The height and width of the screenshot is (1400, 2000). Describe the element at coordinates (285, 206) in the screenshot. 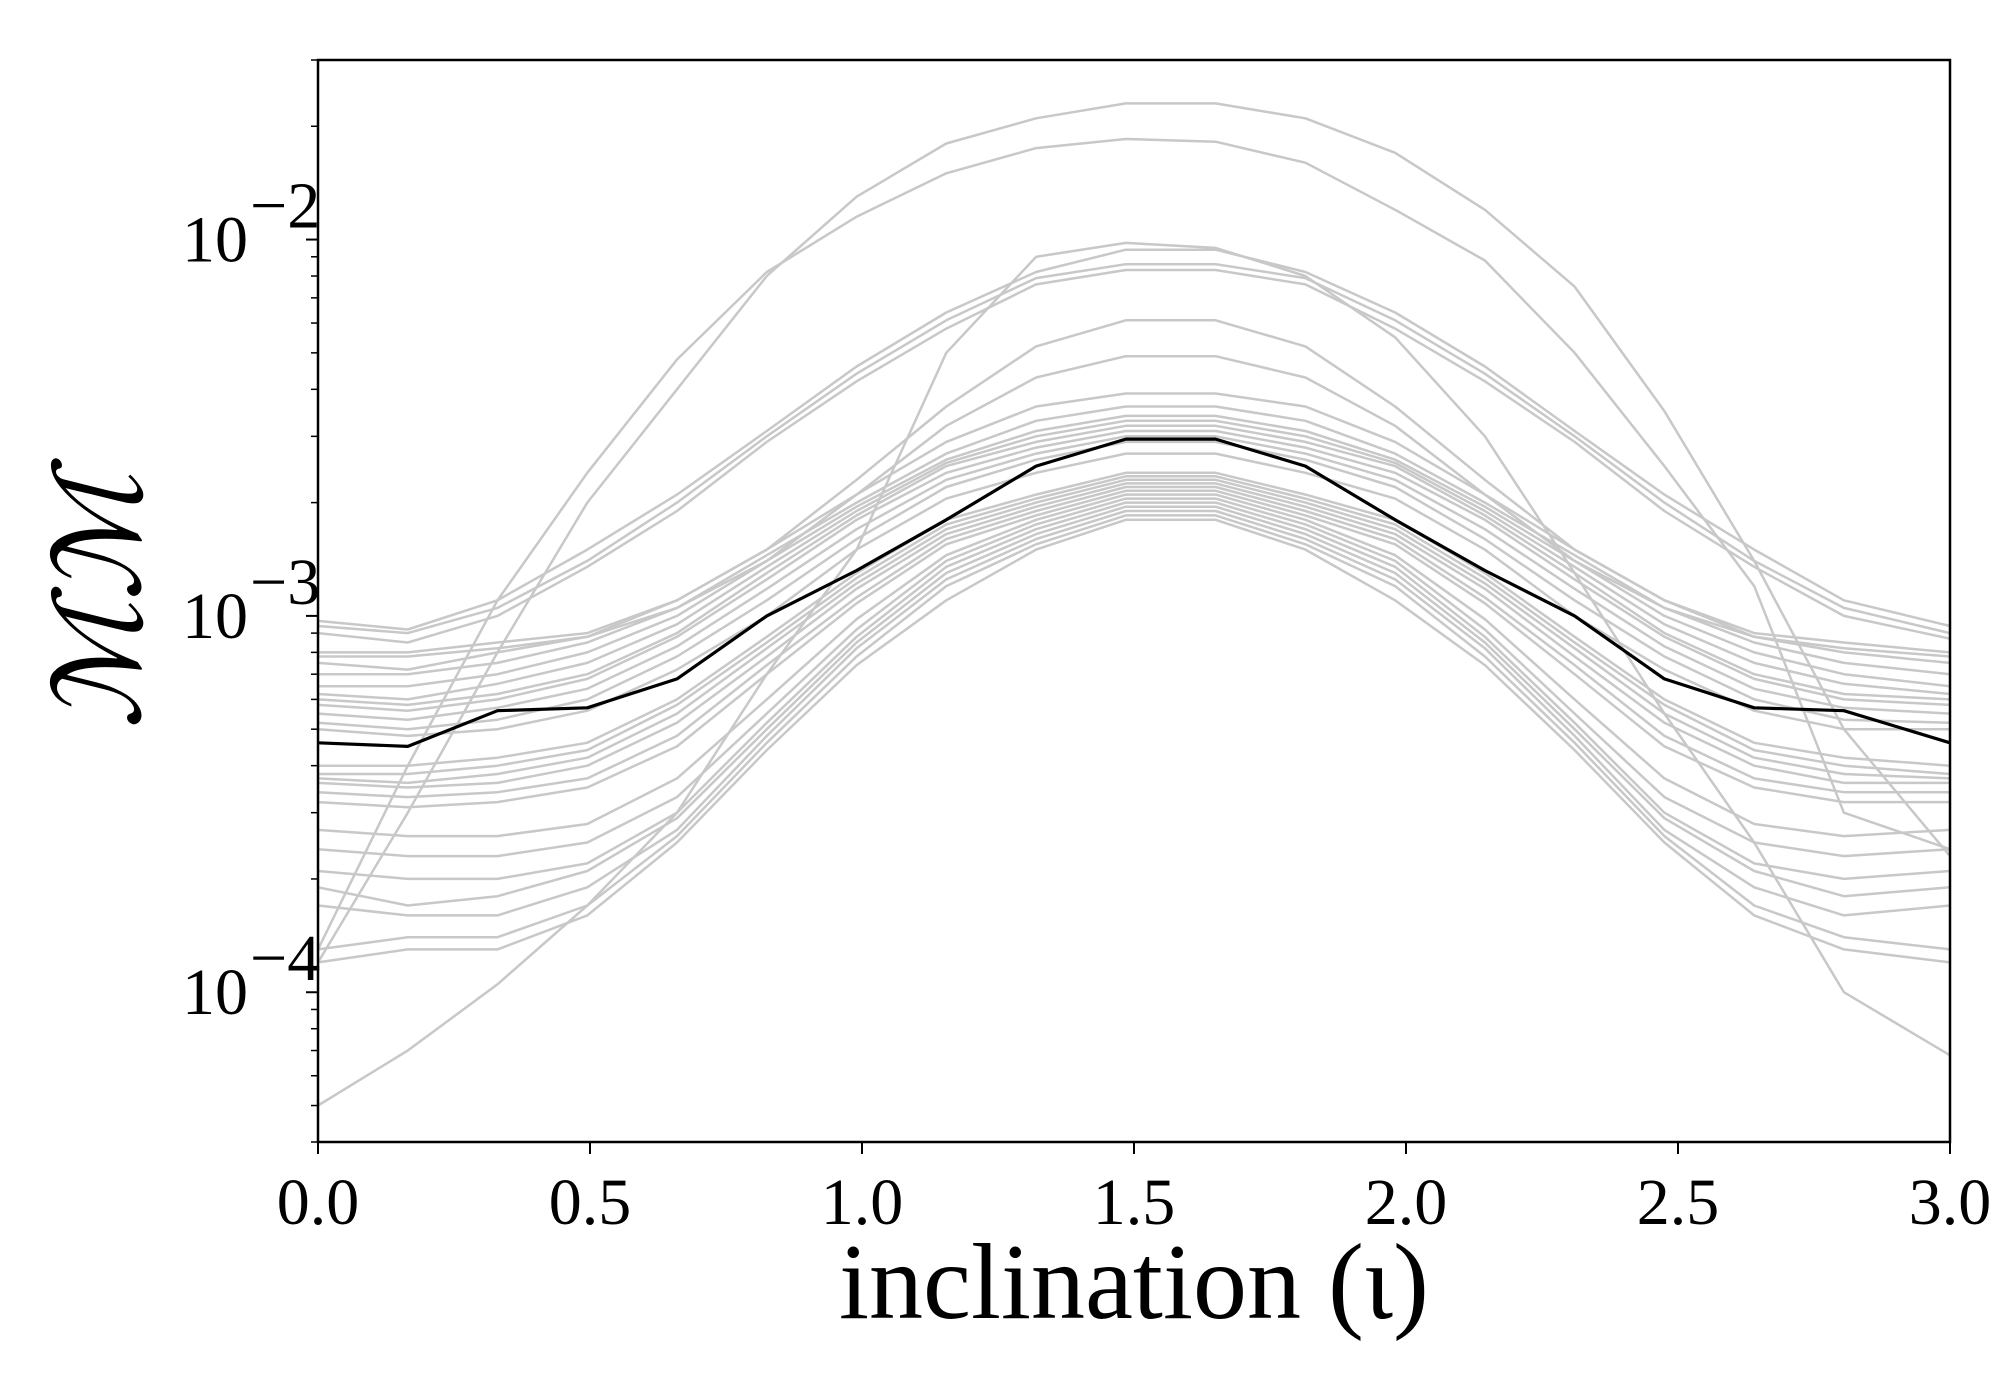

I see `y-tick-label-exponent: −2` at that location.